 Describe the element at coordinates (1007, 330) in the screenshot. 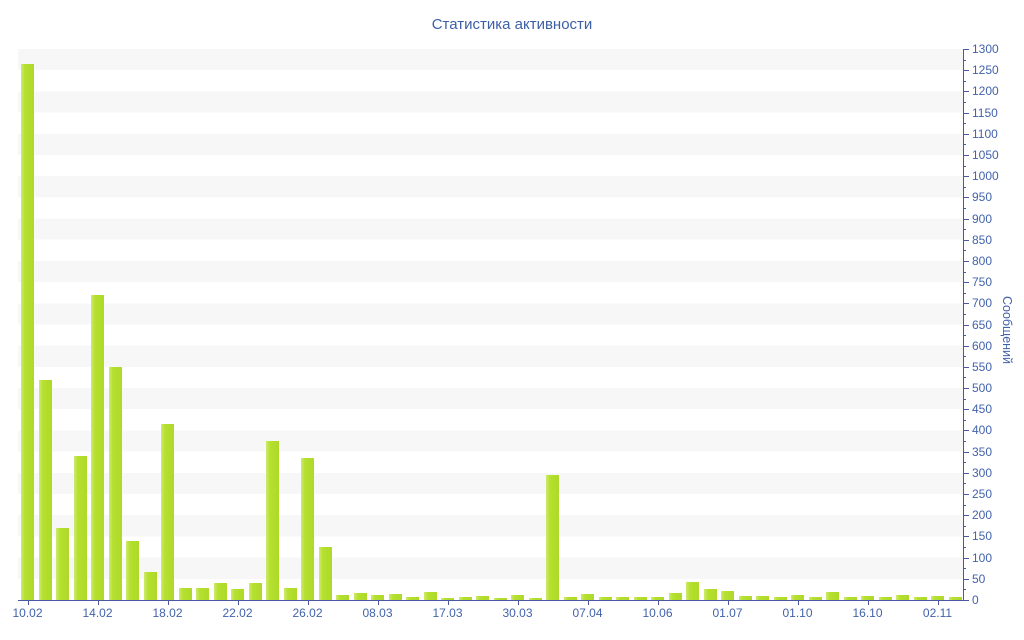

I see `y-axis-title: Сообщений` at that location.